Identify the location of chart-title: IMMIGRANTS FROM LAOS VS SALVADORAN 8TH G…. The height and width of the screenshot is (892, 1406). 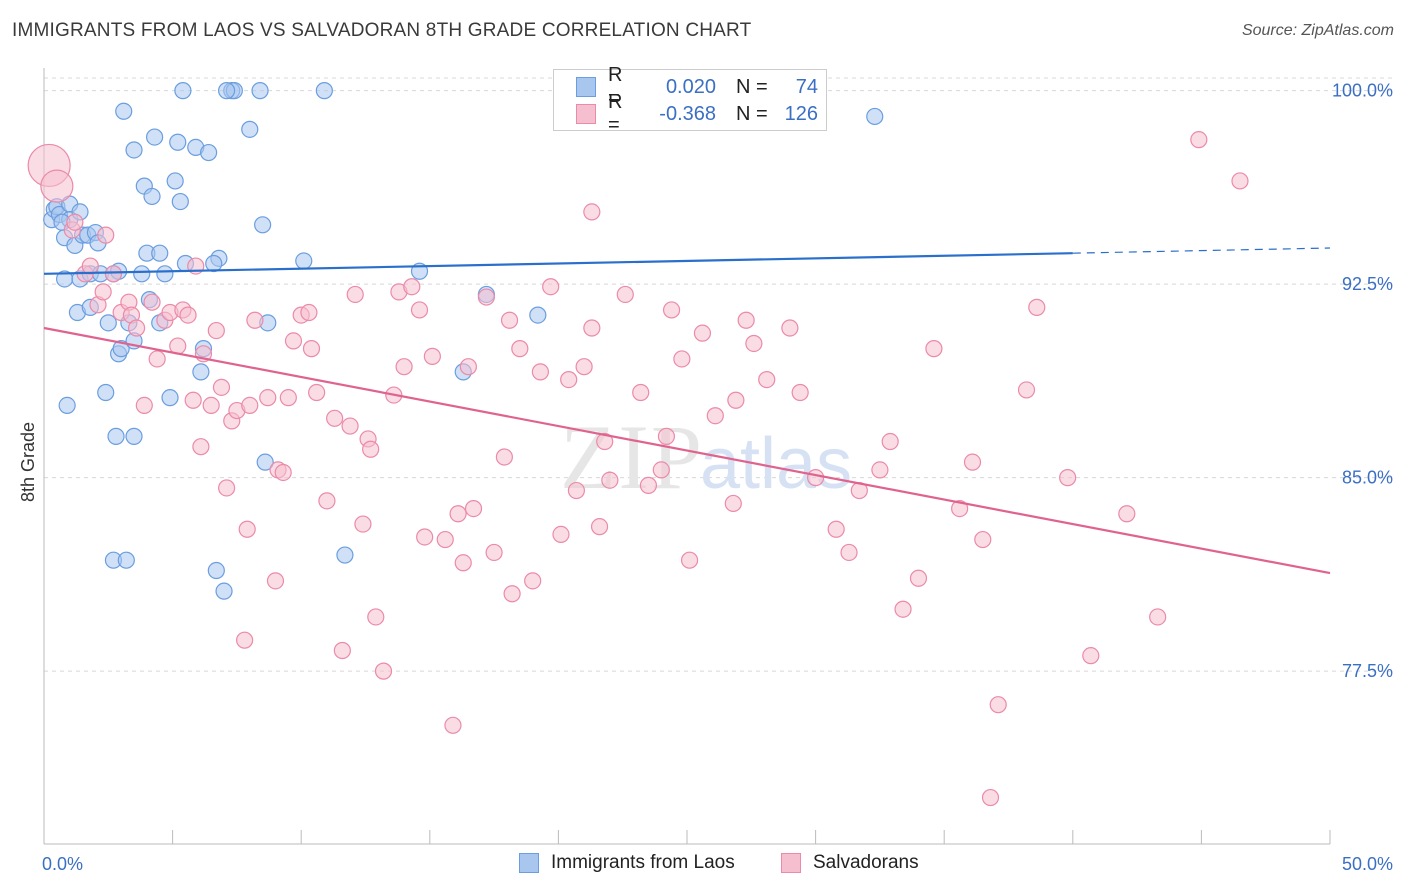
(382, 30).